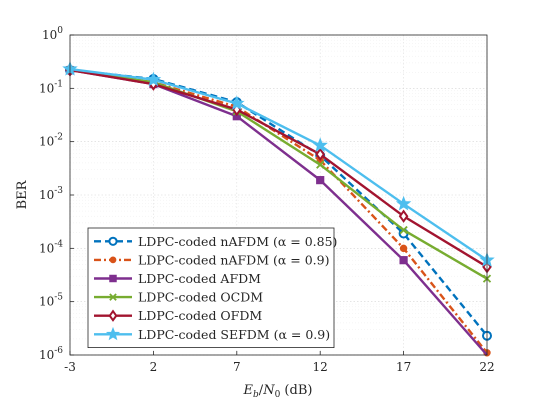 This screenshot has height=402, width=536. What do you see at coordinates (22, 194) in the screenshot?
I see `y-axis-label: BER` at bounding box center [22, 194].